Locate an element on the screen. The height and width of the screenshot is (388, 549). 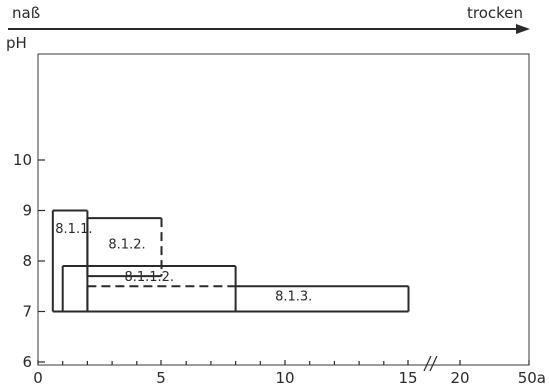
box-label: 8.1.1.2. is located at coordinates (149, 277).